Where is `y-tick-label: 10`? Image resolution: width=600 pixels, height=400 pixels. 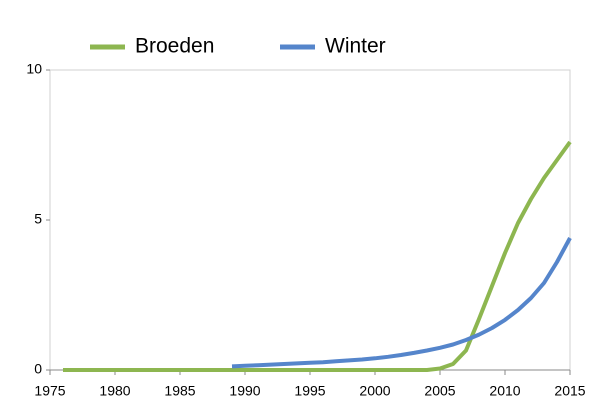 y-tick-label: 10 is located at coordinates (34, 69).